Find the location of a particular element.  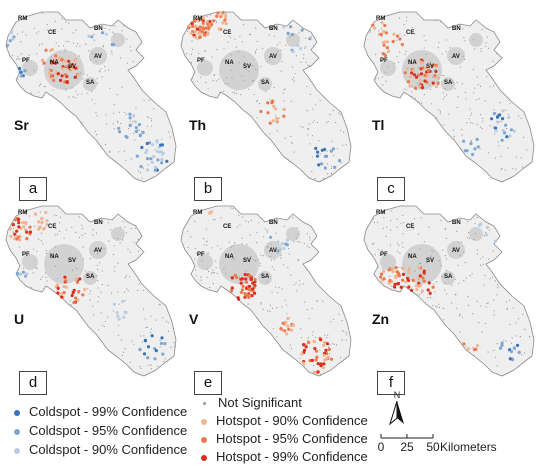

hotspot-90-marker is located at coordinates (204, 421).